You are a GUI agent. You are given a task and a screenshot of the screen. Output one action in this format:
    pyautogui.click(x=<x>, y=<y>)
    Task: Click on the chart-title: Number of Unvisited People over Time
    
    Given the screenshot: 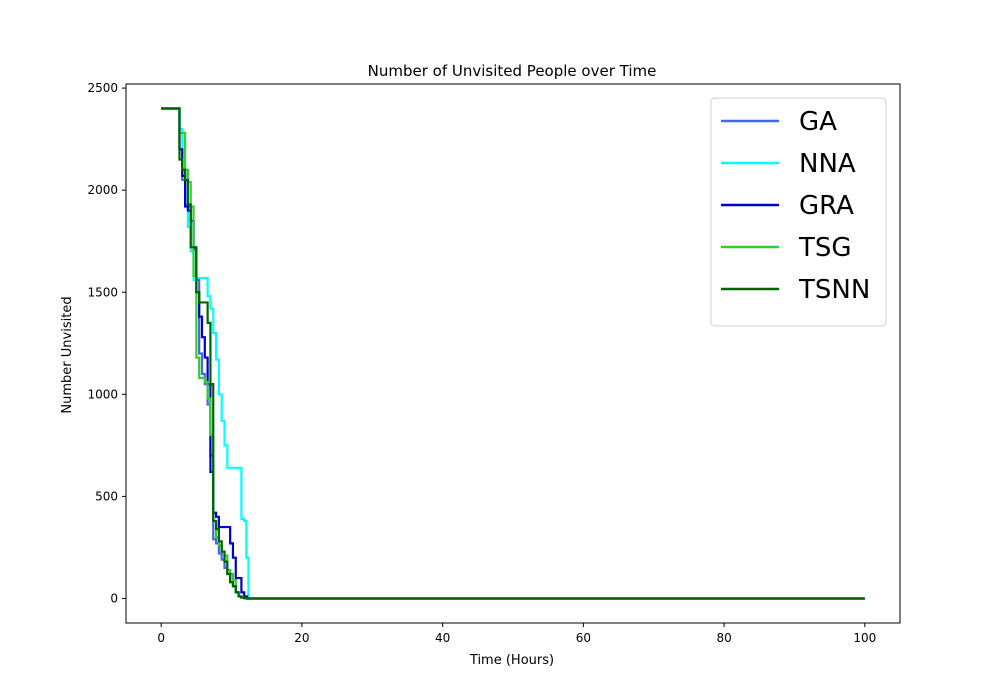 What is the action you would take?
    pyautogui.click(x=512, y=71)
    